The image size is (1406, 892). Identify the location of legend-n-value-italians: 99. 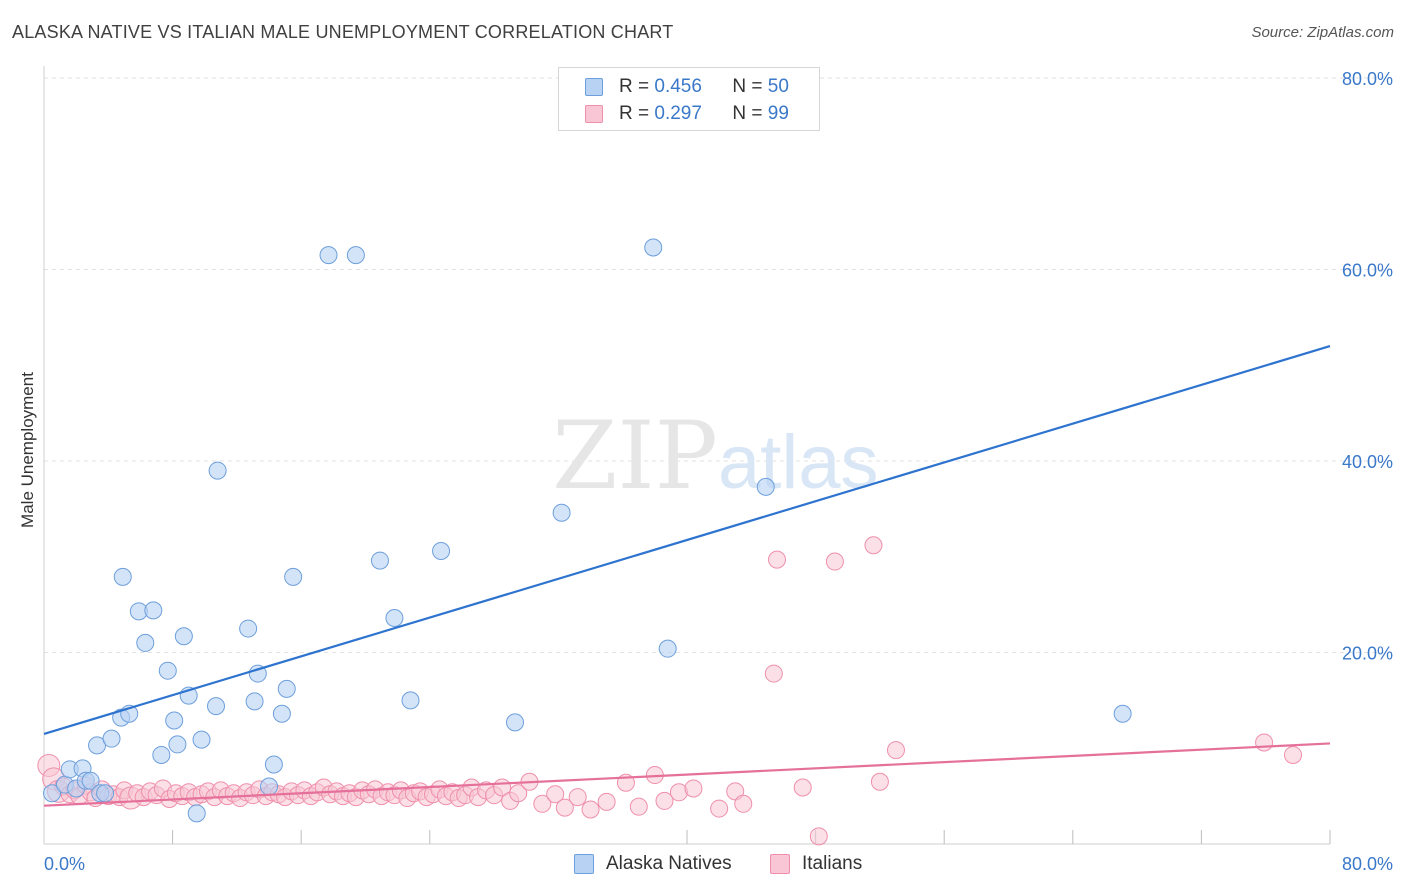
(778, 113).